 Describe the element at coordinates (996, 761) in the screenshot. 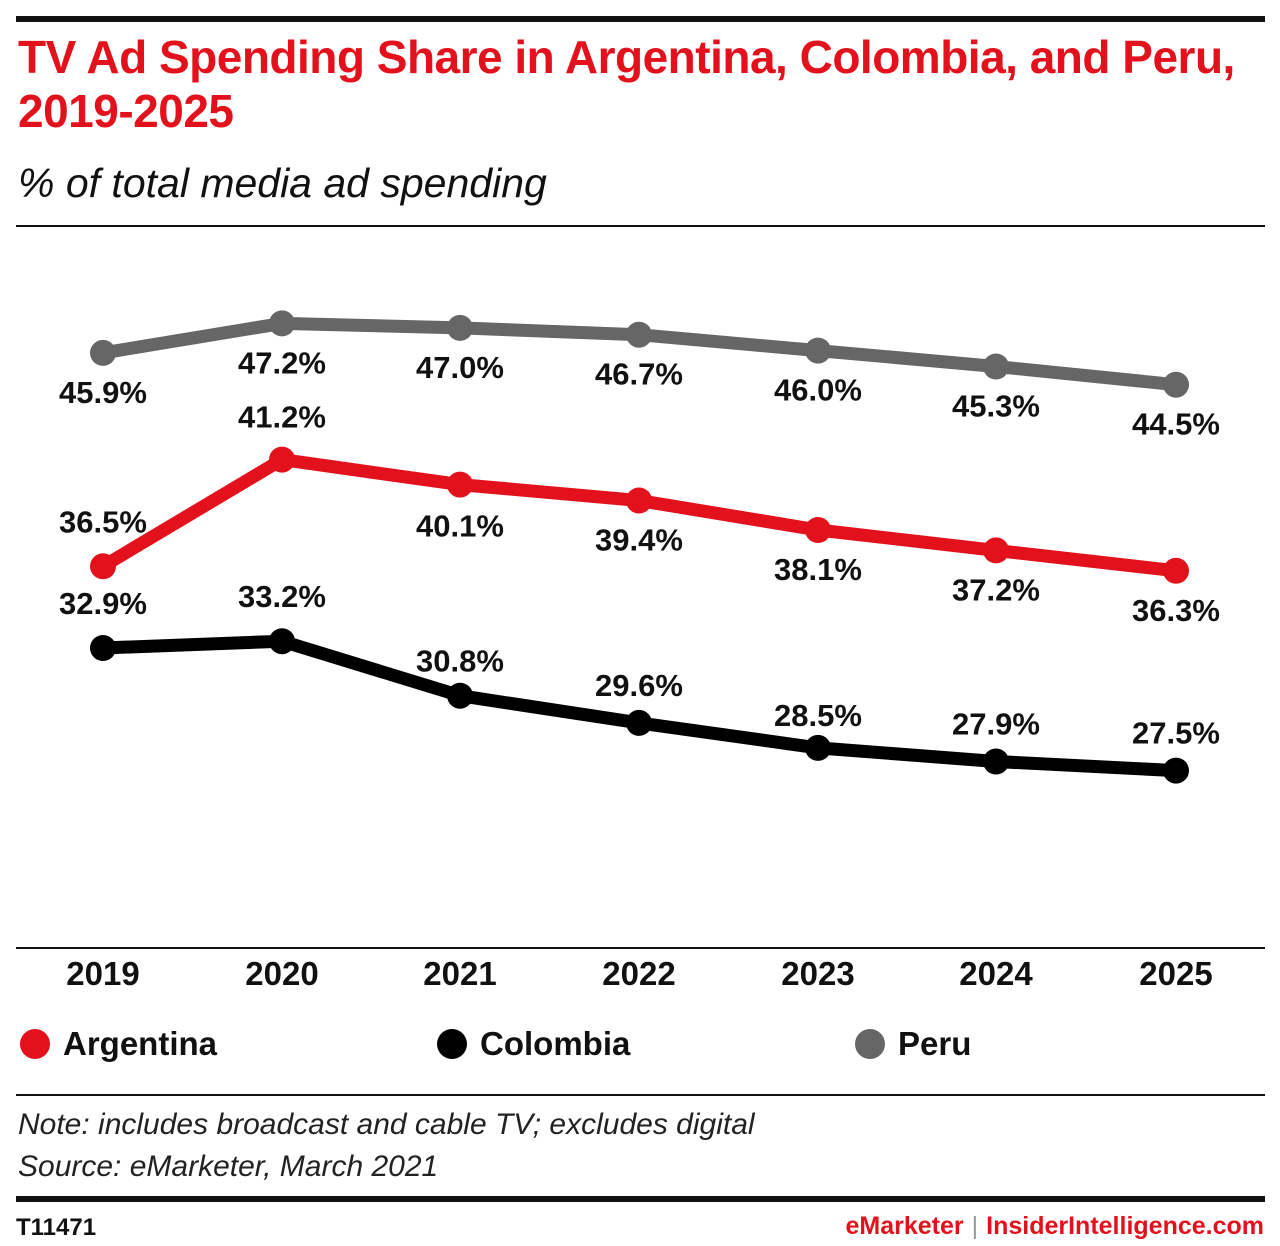

I see `data-point-colombia-2024` at that location.